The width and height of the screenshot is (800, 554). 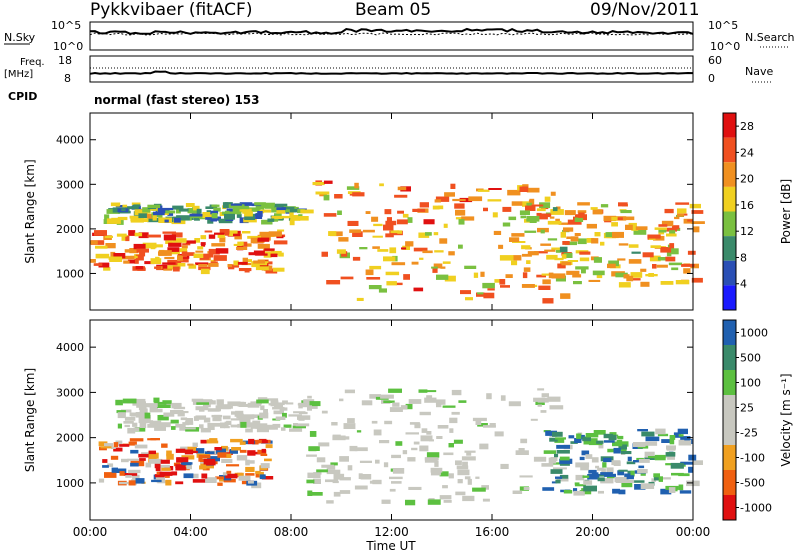 What do you see at coordinates (70, 483) in the screenshot?
I see `y-tick-label: 1000` at bounding box center [70, 483].